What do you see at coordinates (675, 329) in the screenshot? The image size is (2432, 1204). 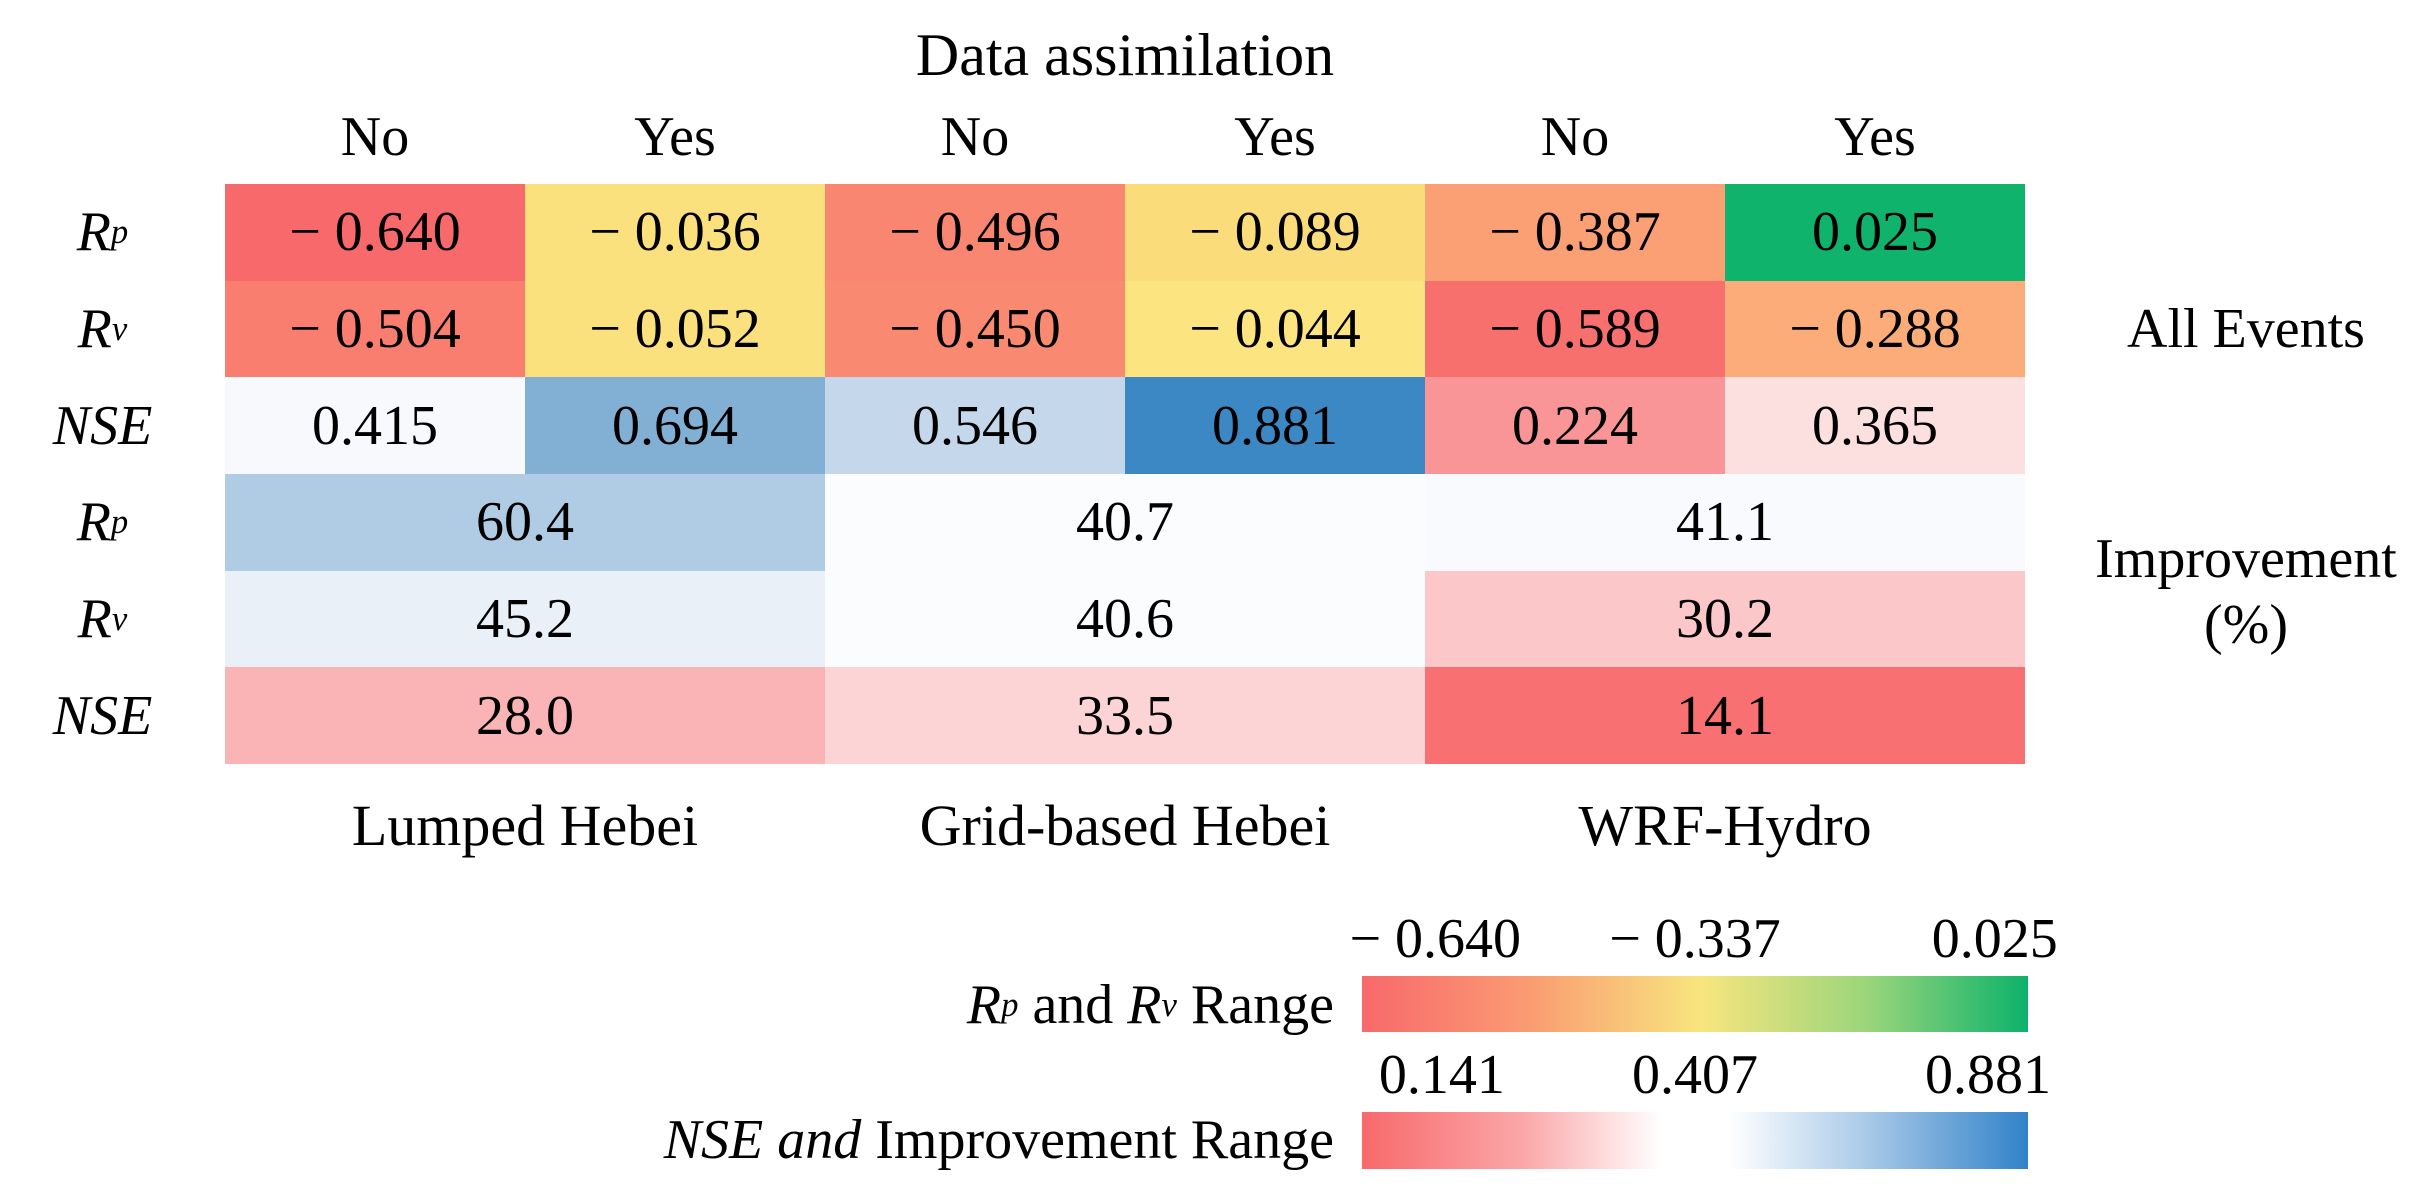 I see `heatmap-cell: − 0.052` at bounding box center [675, 329].